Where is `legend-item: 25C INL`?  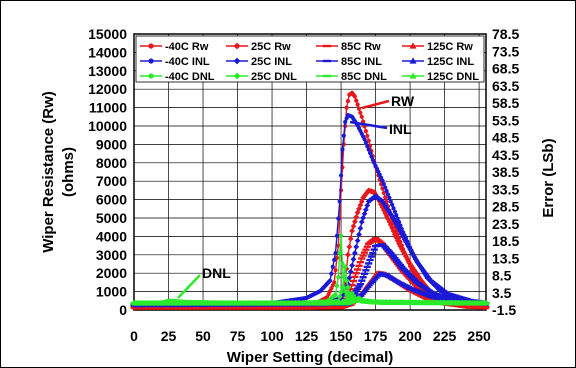 legend-item: 25C INL is located at coordinates (259, 62).